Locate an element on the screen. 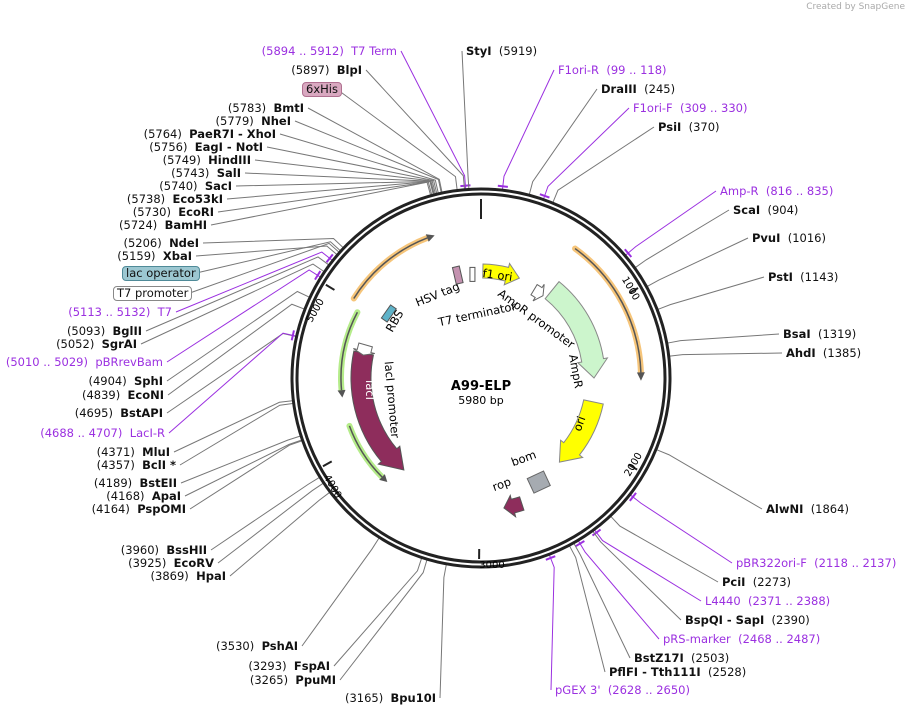  feature-laci-promoter is located at coordinates (364, 349).